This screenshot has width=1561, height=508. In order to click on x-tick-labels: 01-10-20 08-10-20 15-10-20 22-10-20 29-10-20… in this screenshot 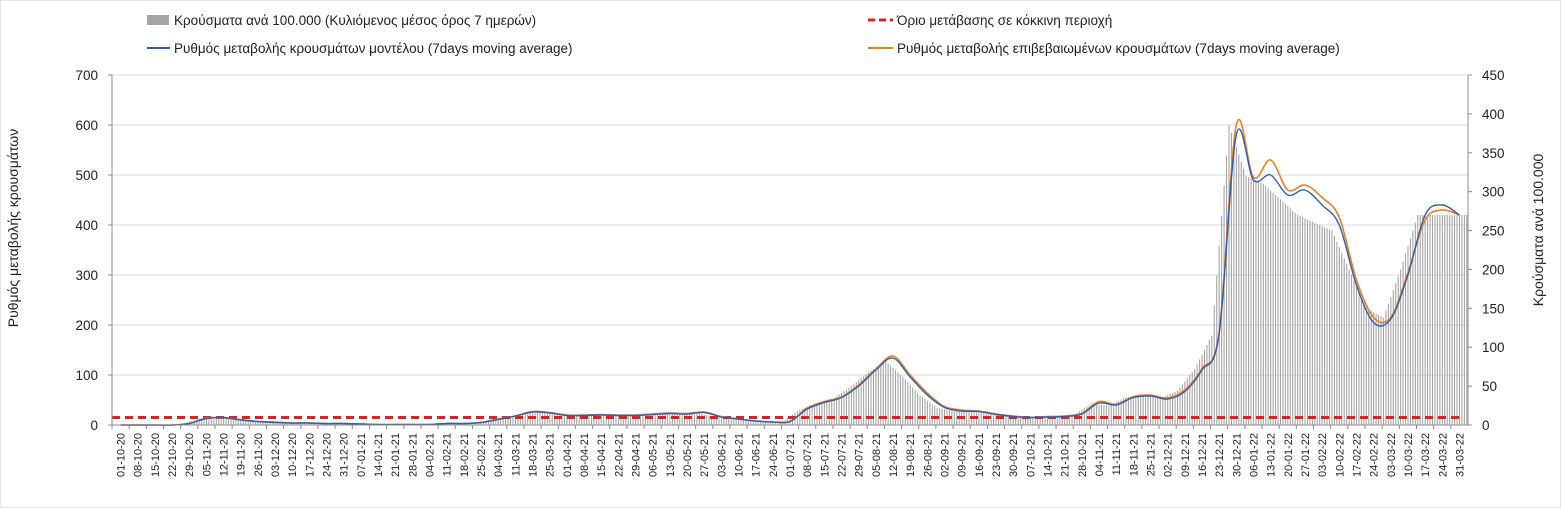, I will do `click(788, 451)`.